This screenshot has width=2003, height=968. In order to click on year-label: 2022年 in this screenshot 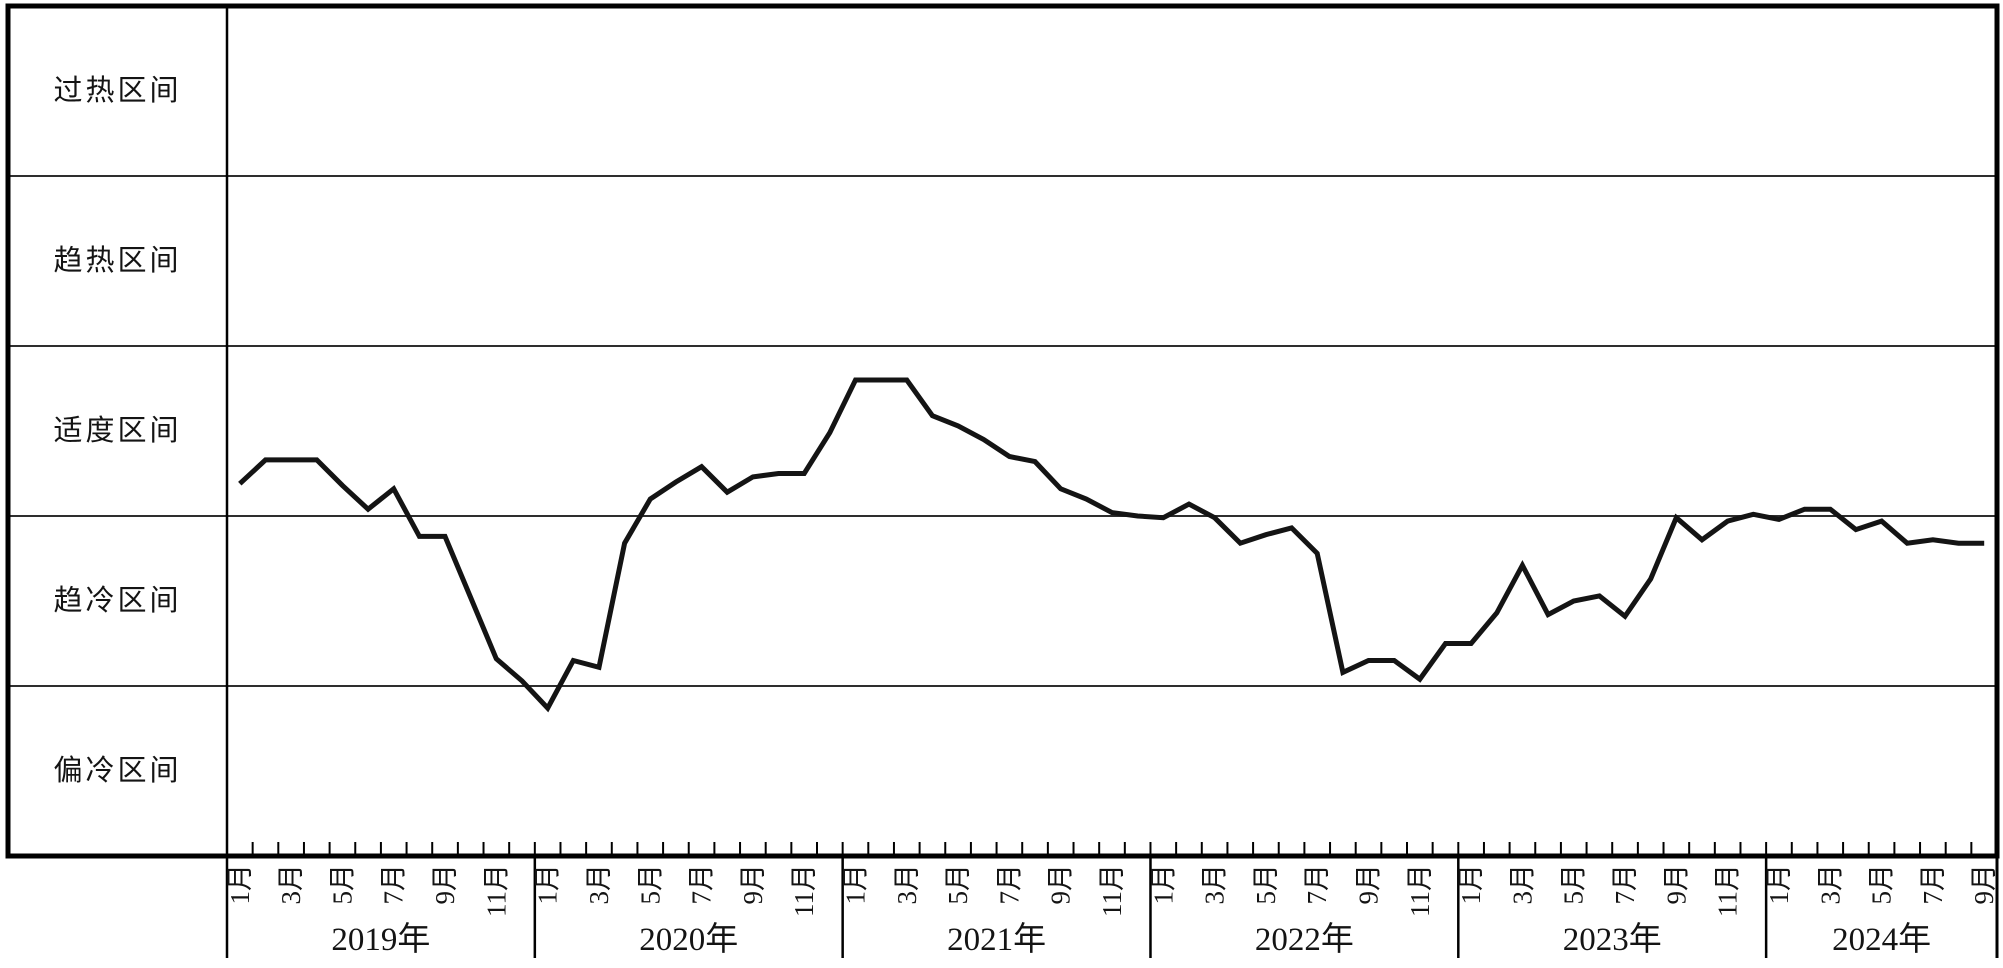, I will do `click(1304, 939)`.